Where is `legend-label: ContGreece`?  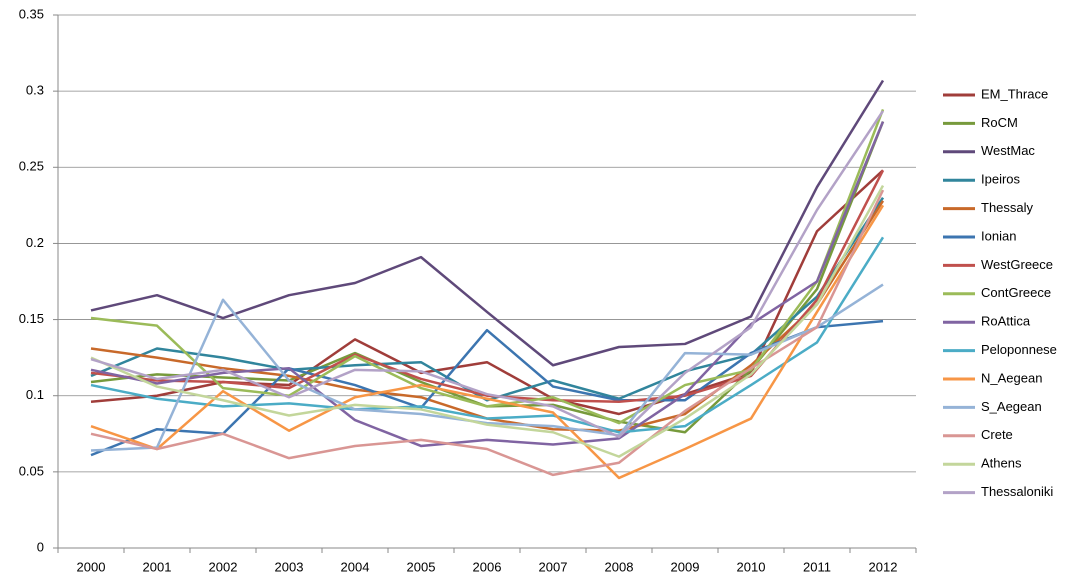
legend-label: ContGreece is located at coordinates (1016, 292).